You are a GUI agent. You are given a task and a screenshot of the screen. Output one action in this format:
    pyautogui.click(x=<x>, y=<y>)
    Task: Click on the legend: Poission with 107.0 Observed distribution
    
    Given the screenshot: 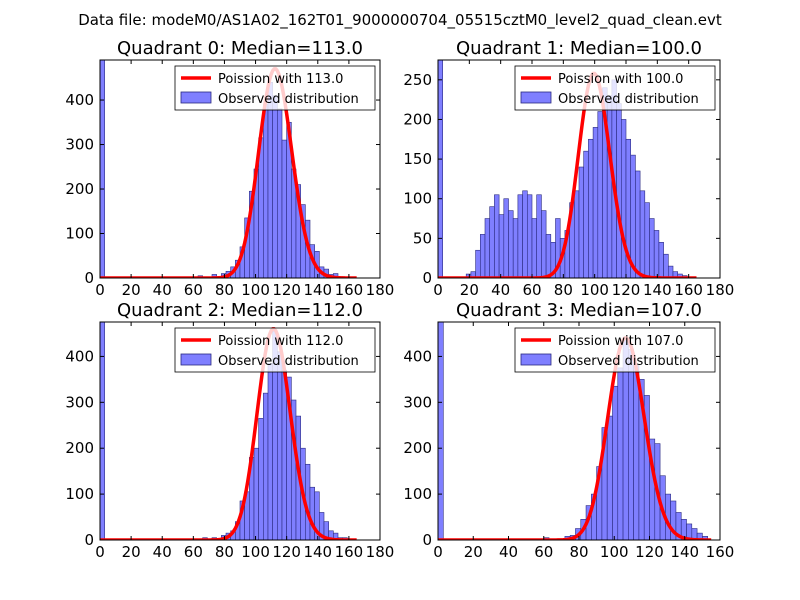 What is the action you would take?
    pyautogui.click(x=615, y=350)
    